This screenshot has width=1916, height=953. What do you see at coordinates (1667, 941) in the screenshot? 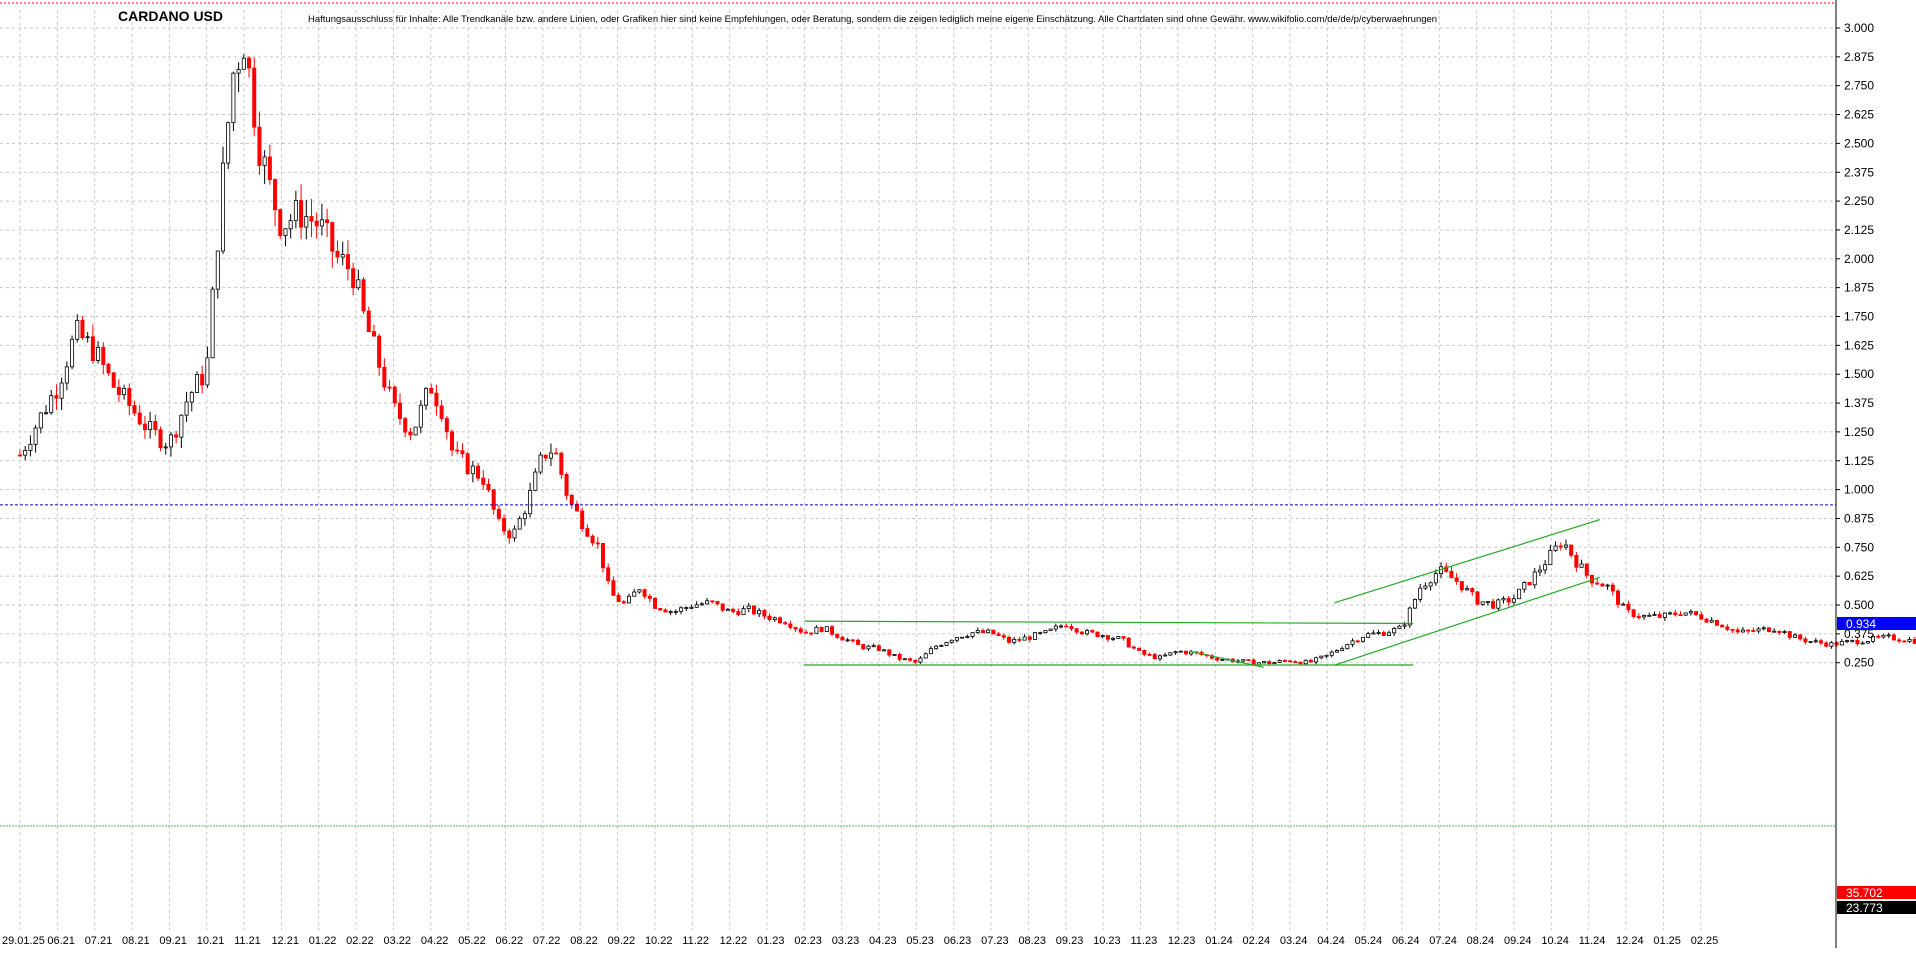
I see `x-tick-label: 01.25` at bounding box center [1667, 941].